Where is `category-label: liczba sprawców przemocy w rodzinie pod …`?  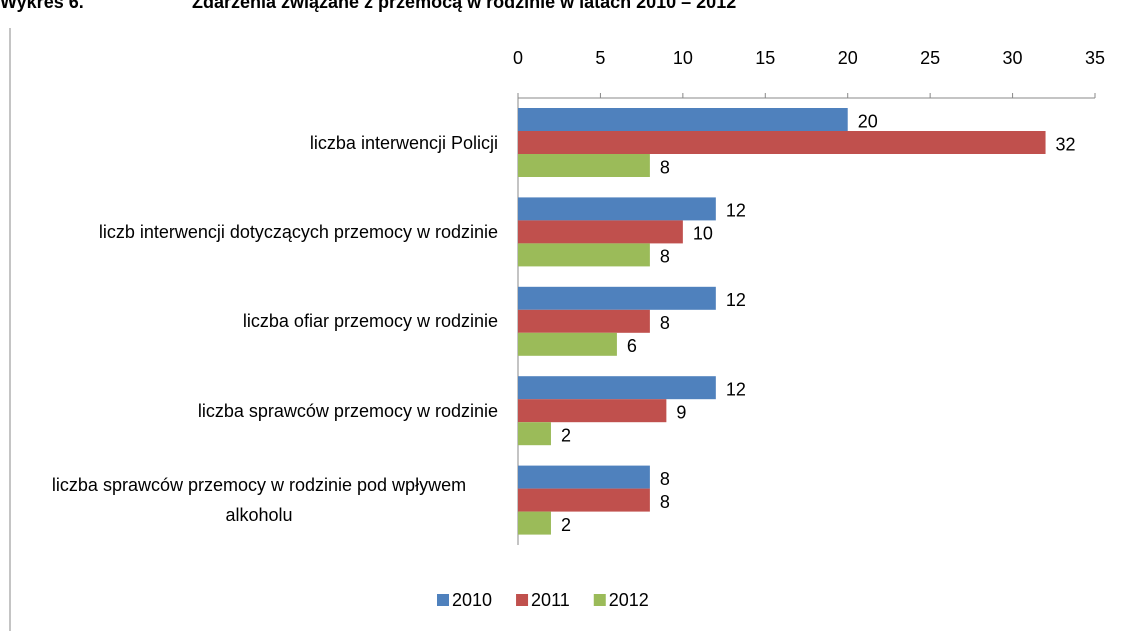
category-label: liczba sprawców przemocy w rodzinie pod … is located at coordinates (259, 500).